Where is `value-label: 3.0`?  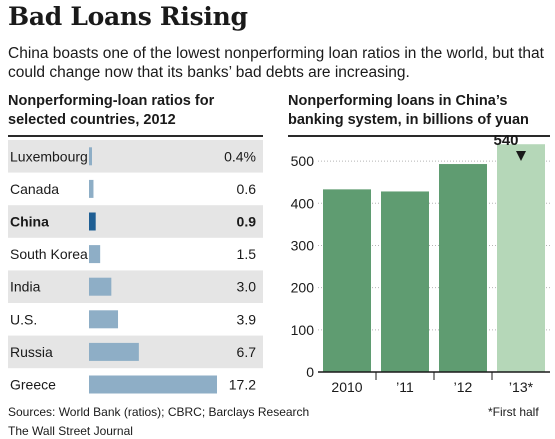
value-label: 3.0 is located at coordinates (247, 287).